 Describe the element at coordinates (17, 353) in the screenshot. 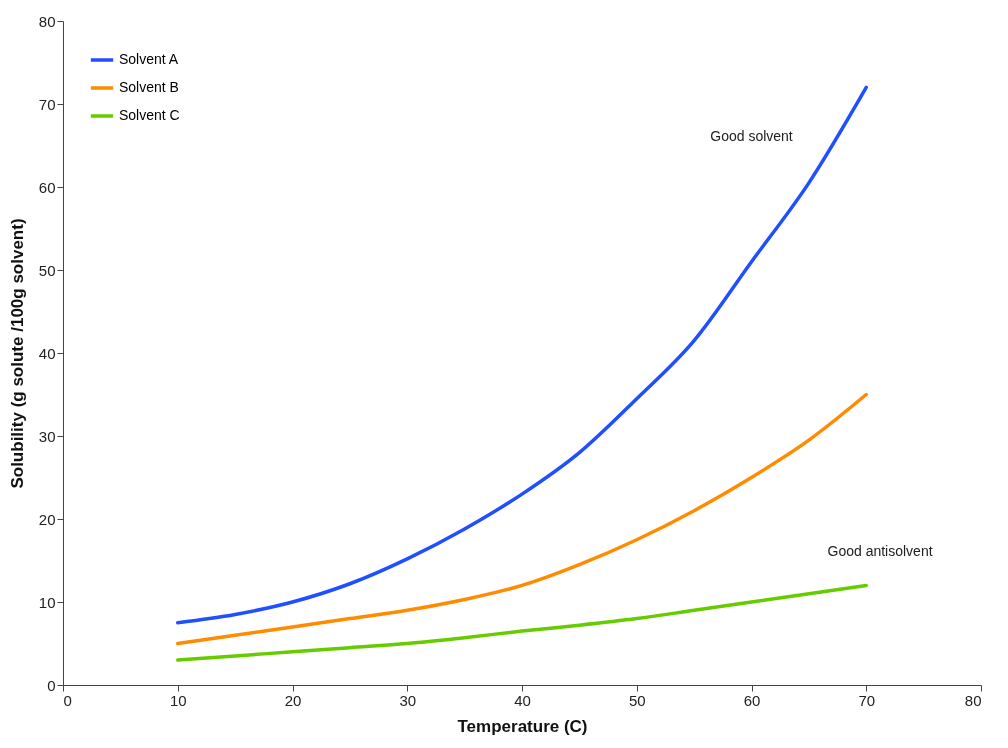

I see `y-axis-title: Solubility (g solute /100g solvent)` at that location.